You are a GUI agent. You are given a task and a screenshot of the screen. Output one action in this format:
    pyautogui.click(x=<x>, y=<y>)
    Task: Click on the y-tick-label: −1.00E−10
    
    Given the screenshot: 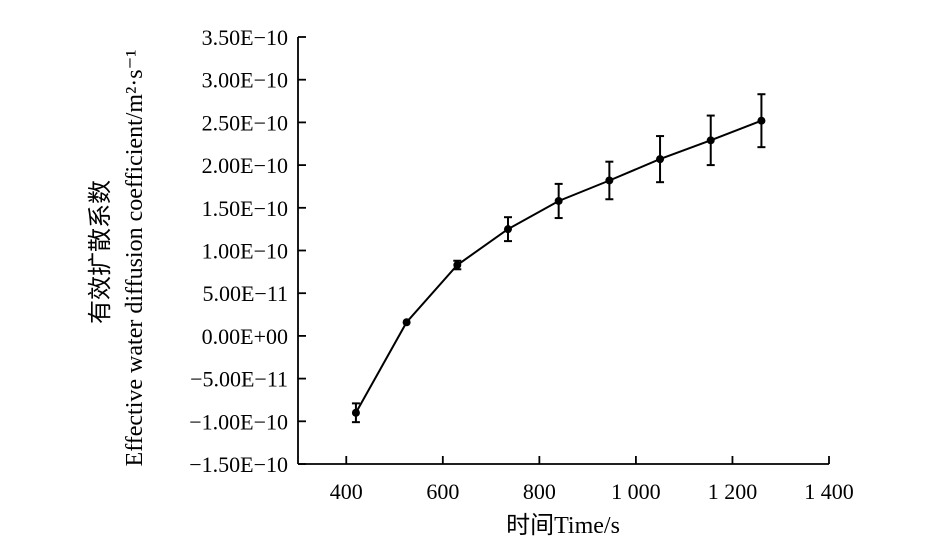 What is the action you would take?
    pyautogui.click(x=238, y=421)
    